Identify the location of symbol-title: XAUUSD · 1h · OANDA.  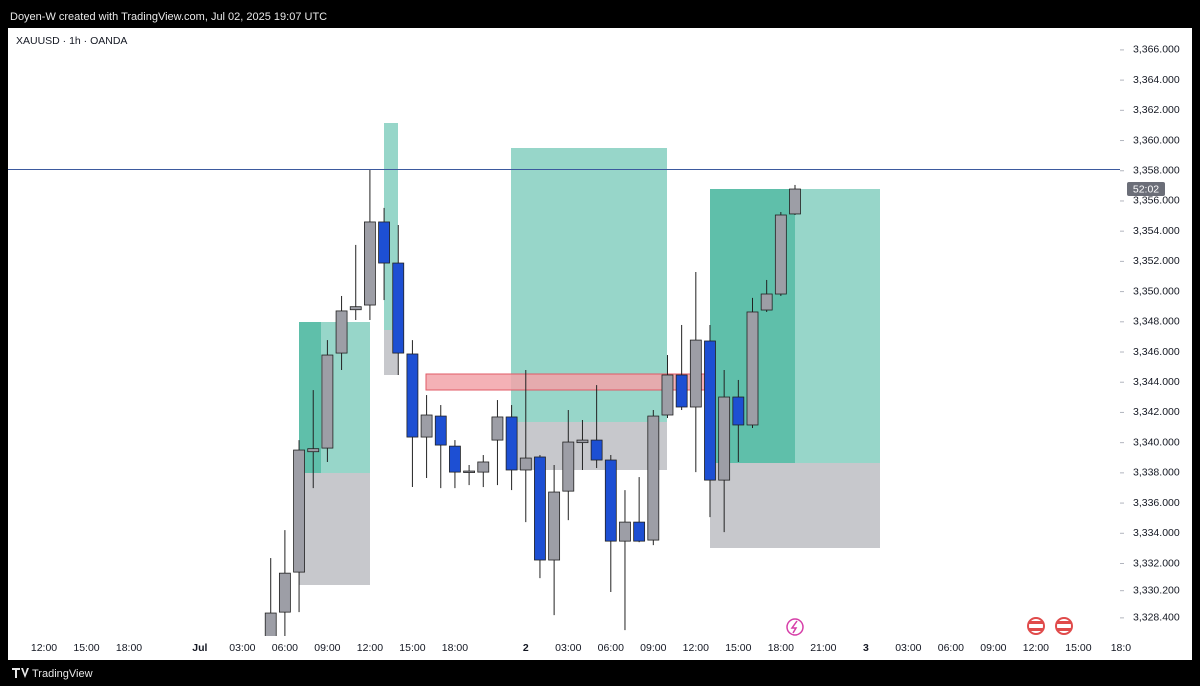
(71, 41).